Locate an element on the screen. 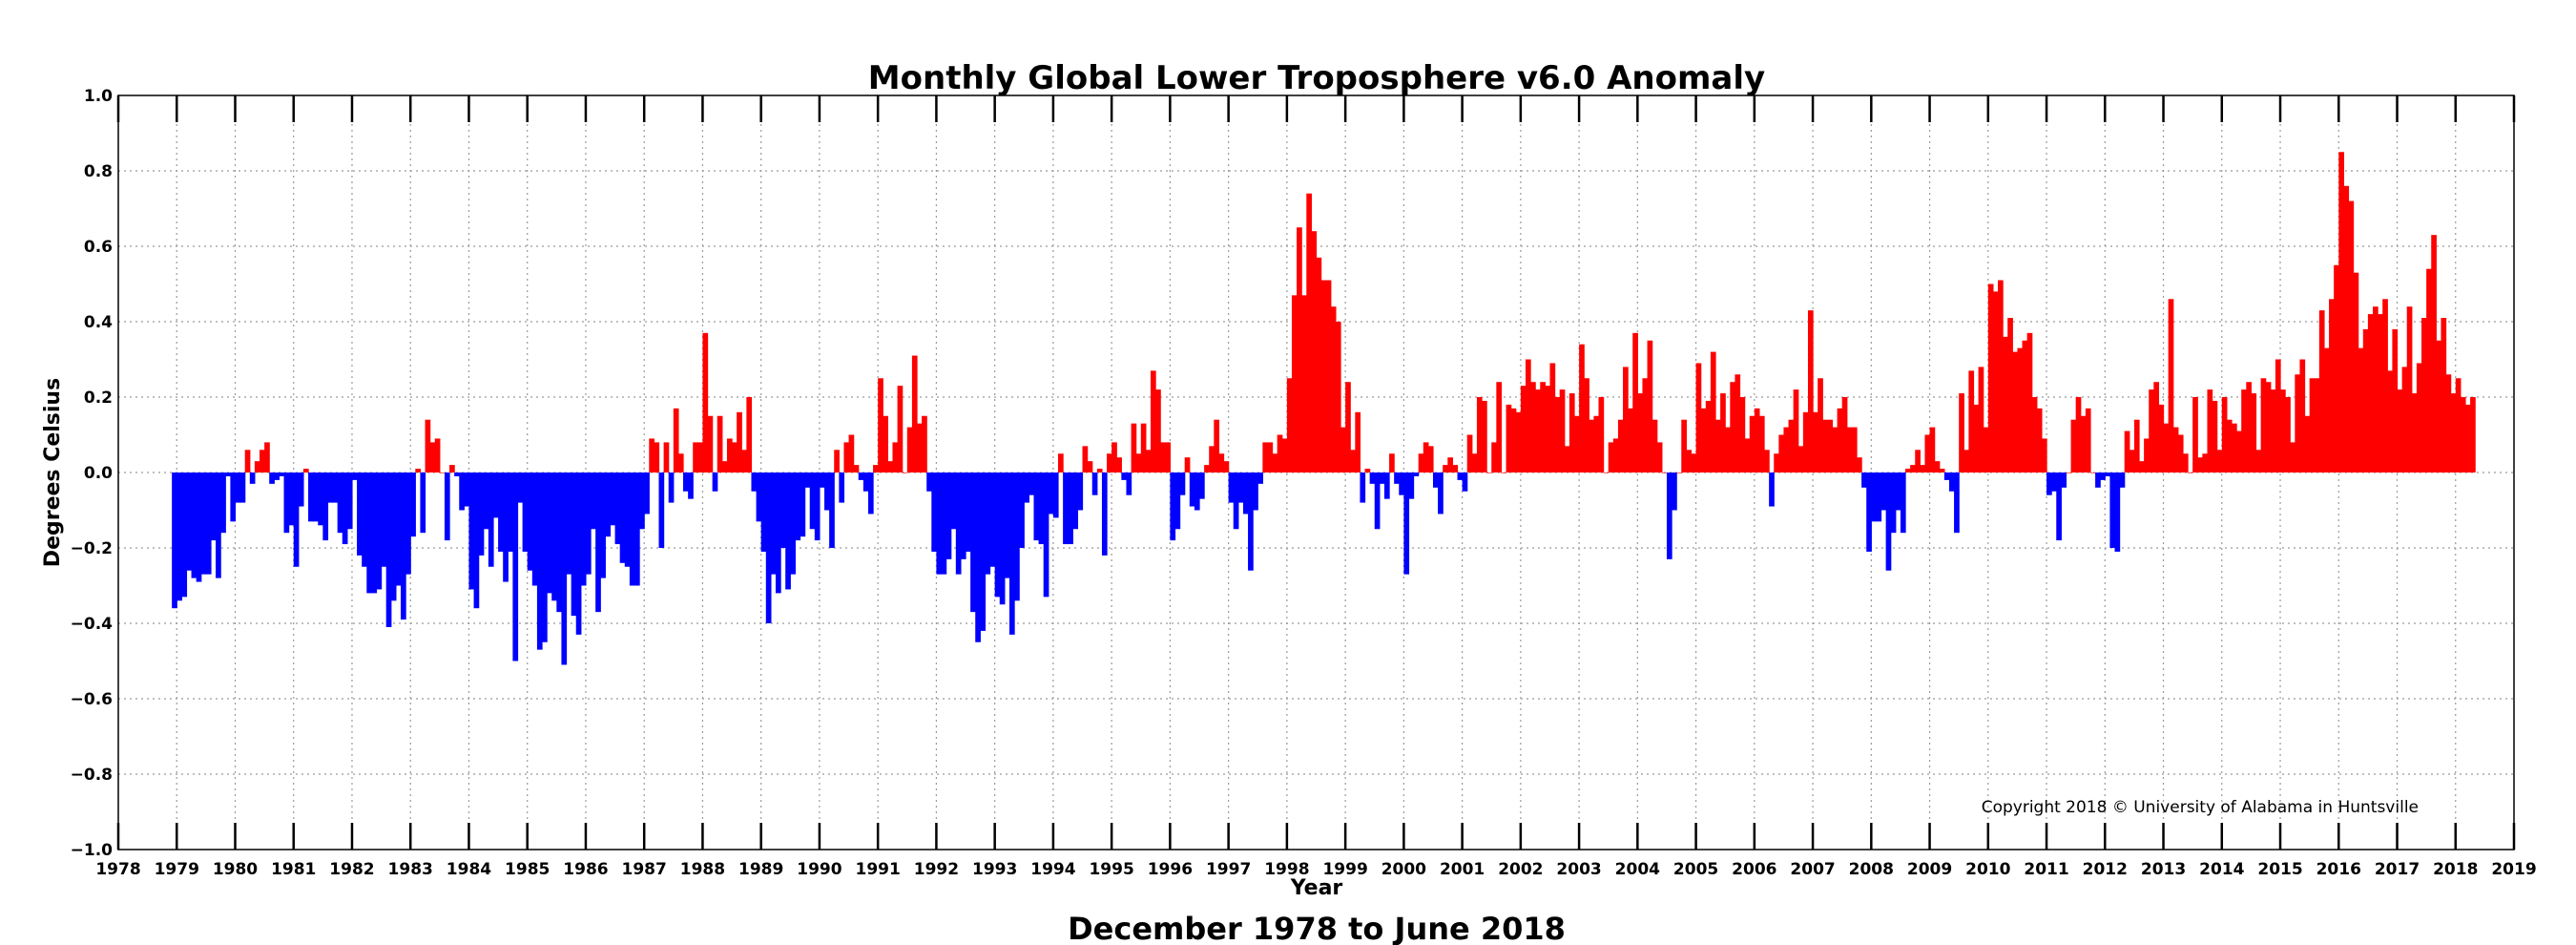 The image size is (2576, 945). x-tick-label: 1980 is located at coordinates (235, 870).